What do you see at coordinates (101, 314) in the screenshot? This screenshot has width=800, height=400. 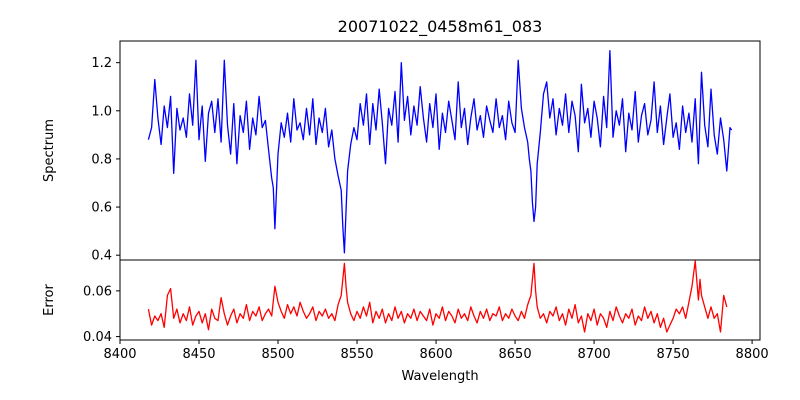 I see `error-y-ticks: 0.04 0.06` at bounding box center [101, 314].